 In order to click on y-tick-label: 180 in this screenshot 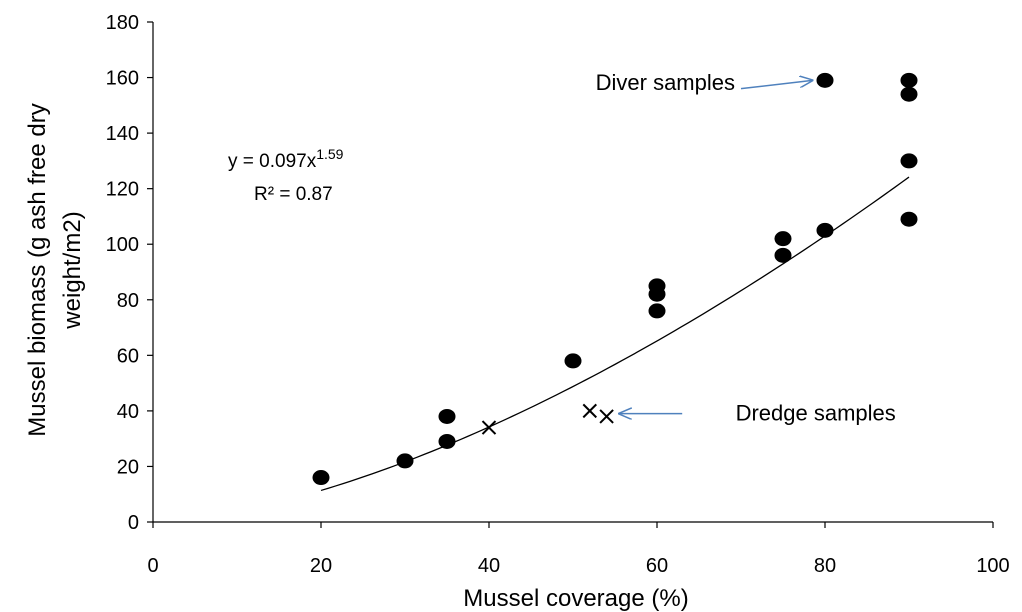, I will do `click(122, 23)`.